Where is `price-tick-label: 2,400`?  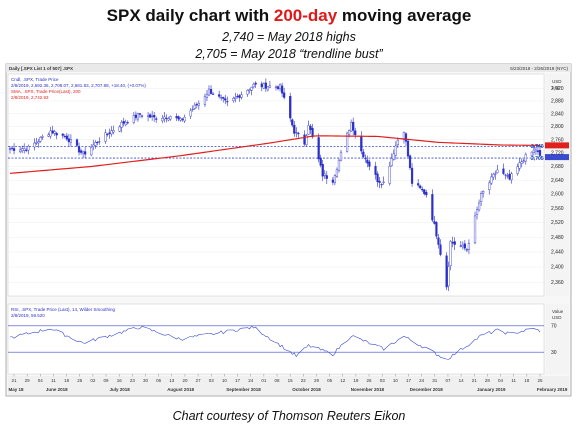
price-tick-label: 2,400 is located at coordinates (557, 268).